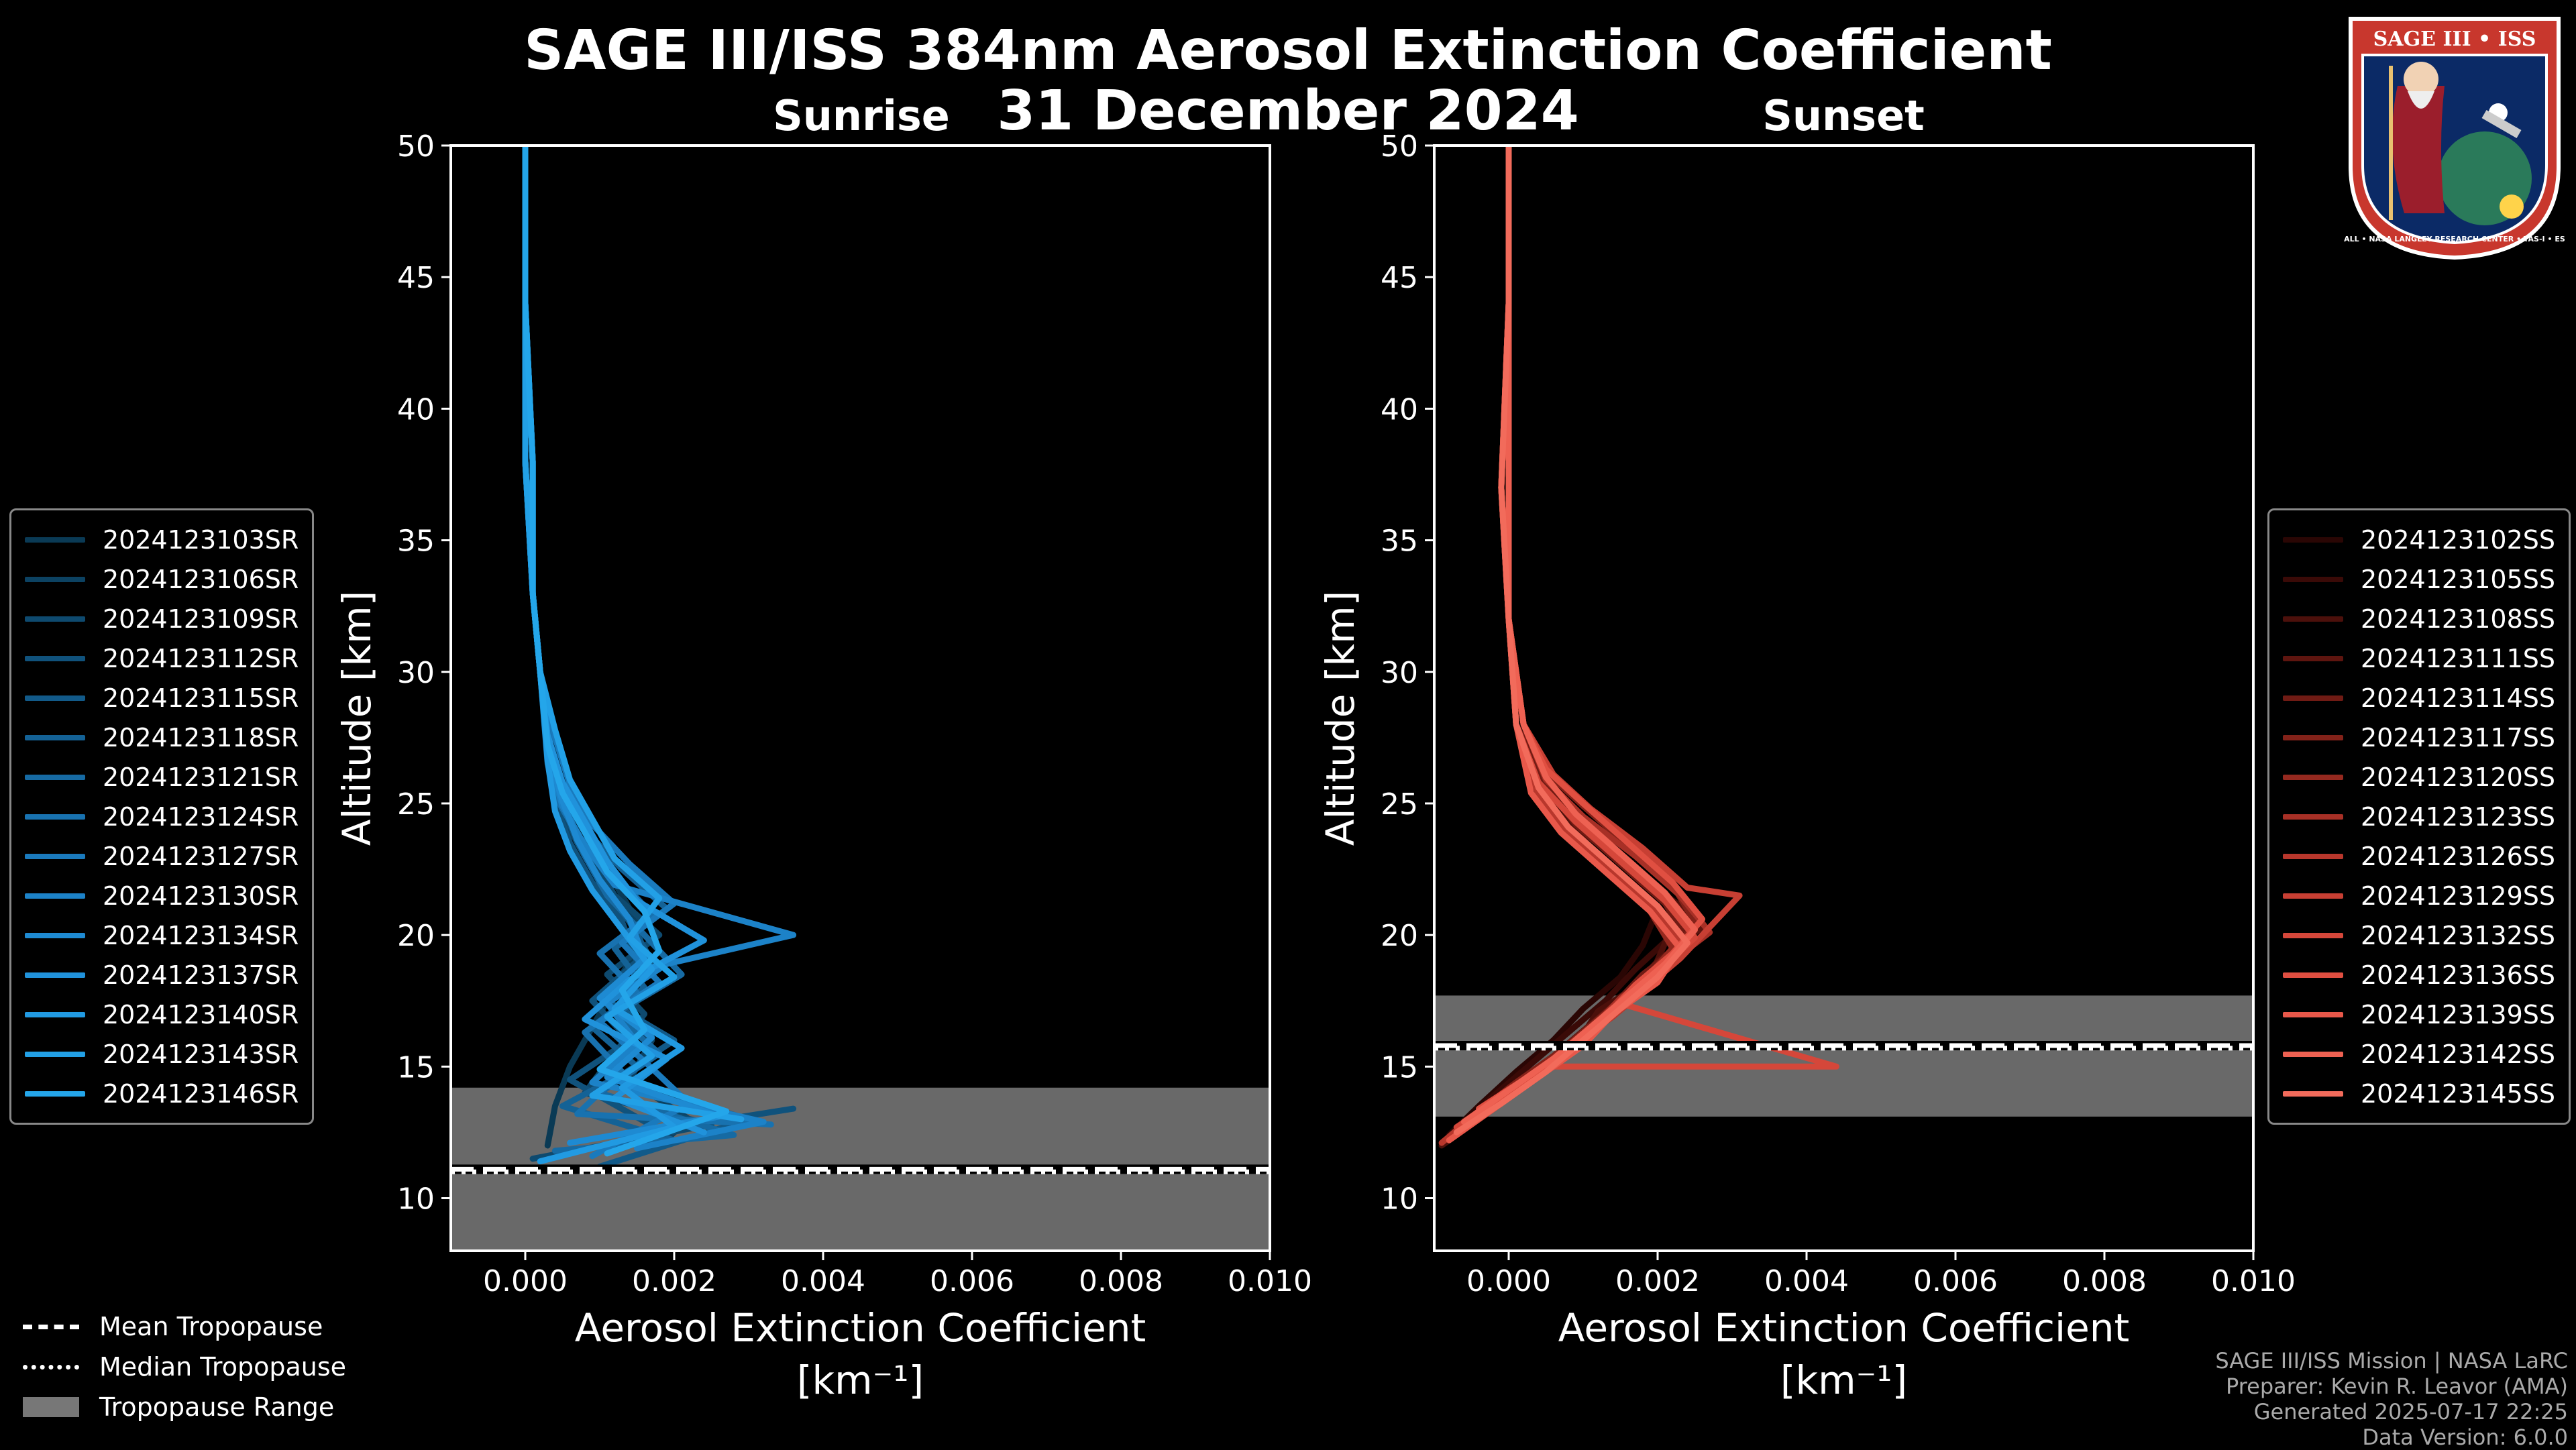 The image size is (2576, 1450). Describe the element at coordinates (823, 1281) in the screenshot. I see `sunrise-xtick-label: 0.004` at that location.